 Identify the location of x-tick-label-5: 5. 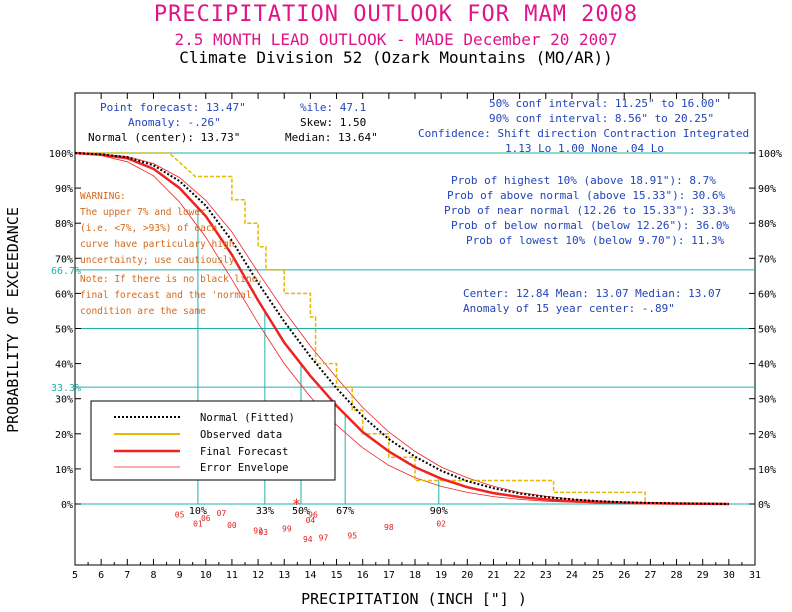
(75, 575).